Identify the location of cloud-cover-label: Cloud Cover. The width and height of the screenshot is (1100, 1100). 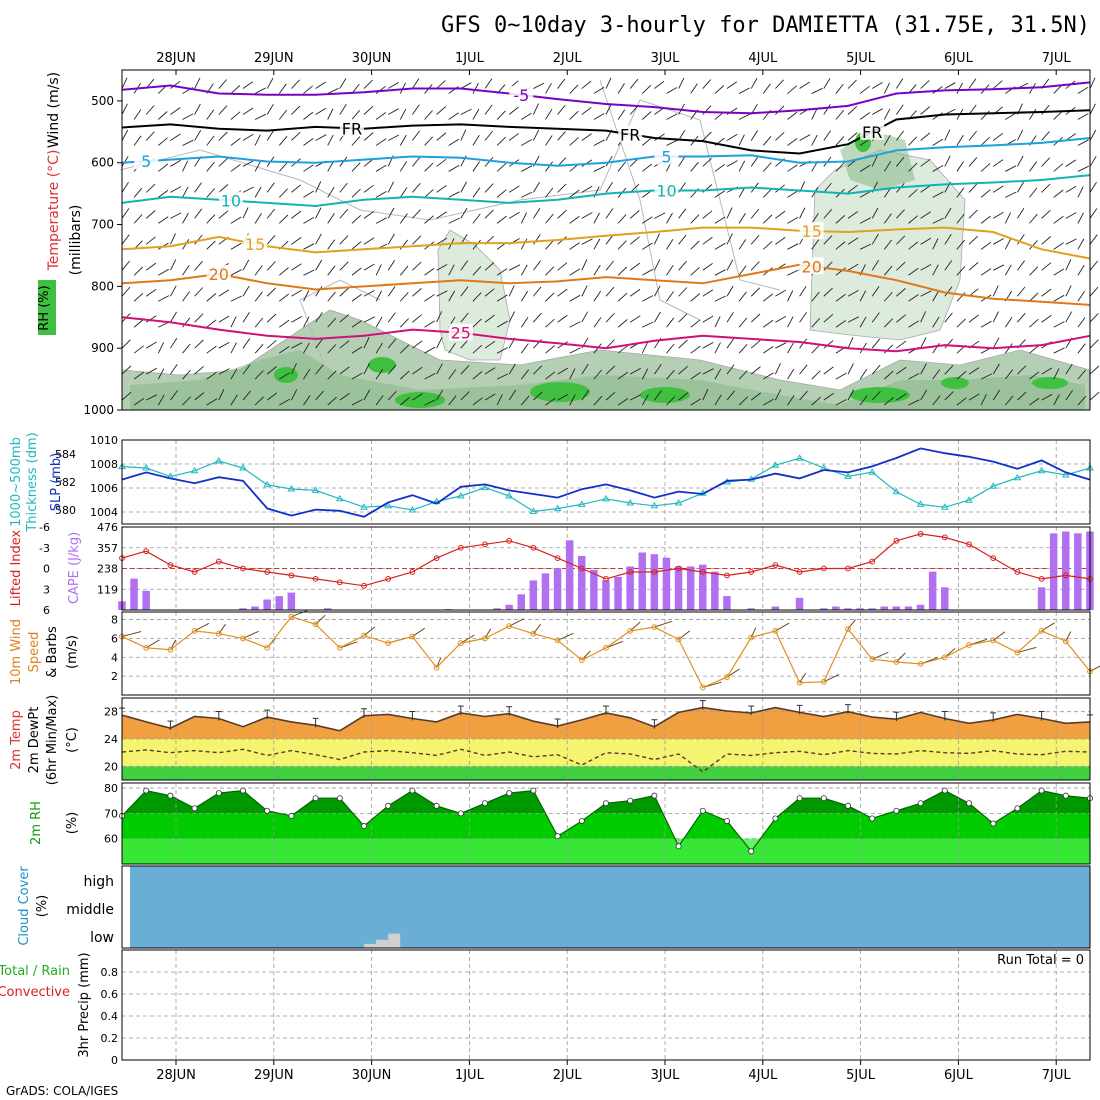
(24, 906).